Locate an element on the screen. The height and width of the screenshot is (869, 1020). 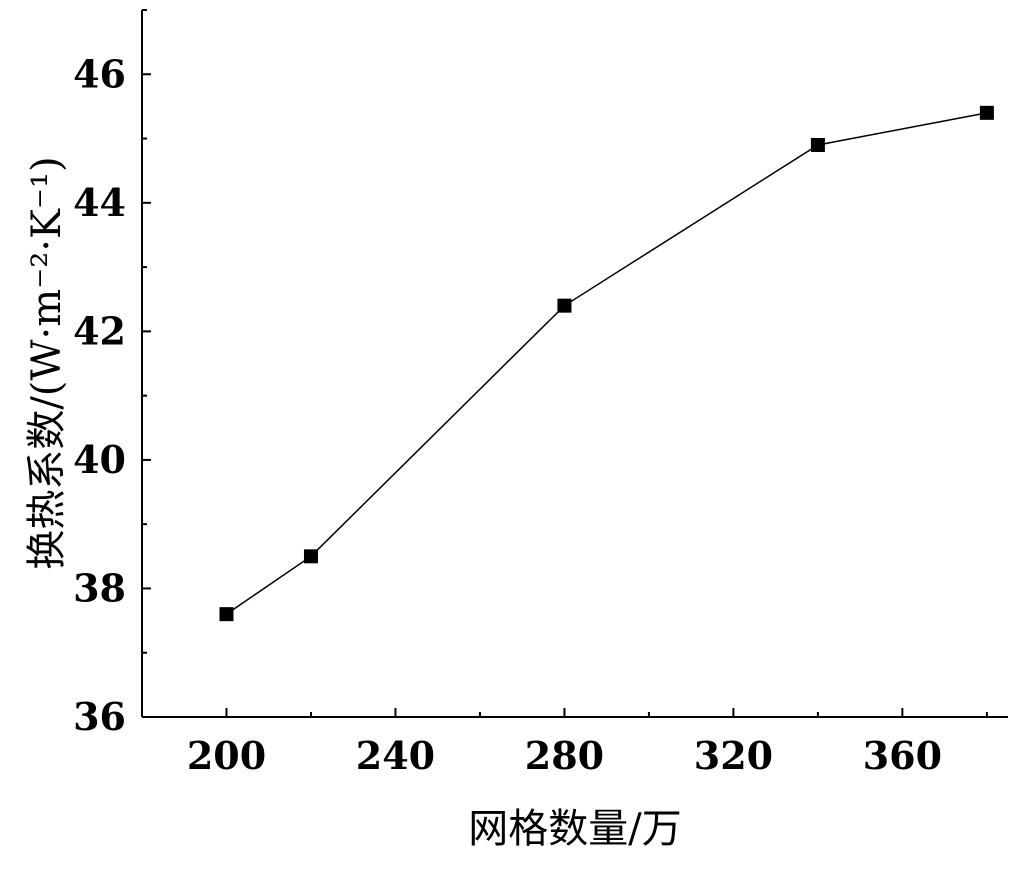
x-tick-label: 320 is located at coordinates (733, 755).